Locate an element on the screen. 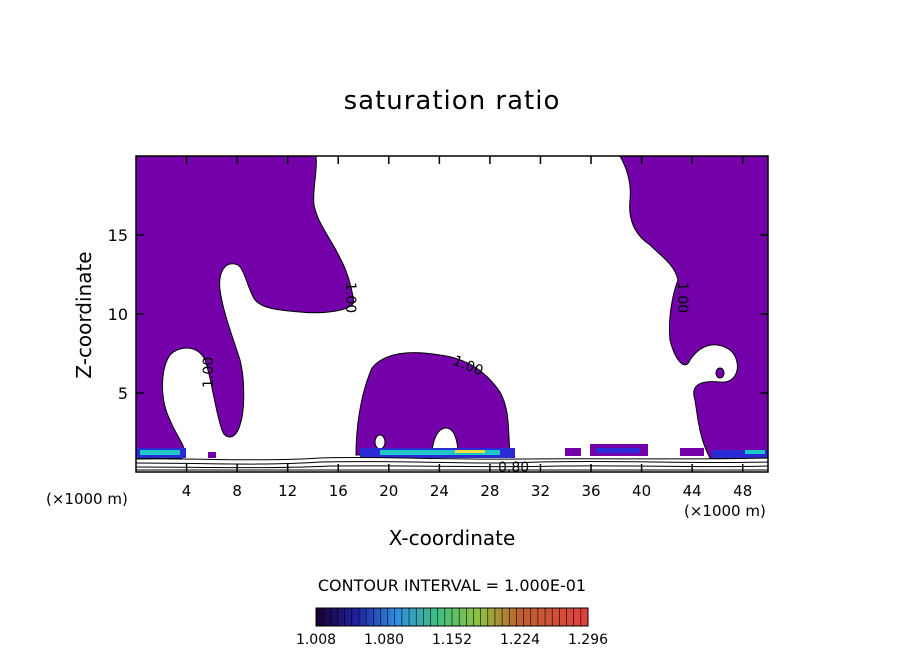  x-tick-label: 24 is located at coordinates (439, 491).